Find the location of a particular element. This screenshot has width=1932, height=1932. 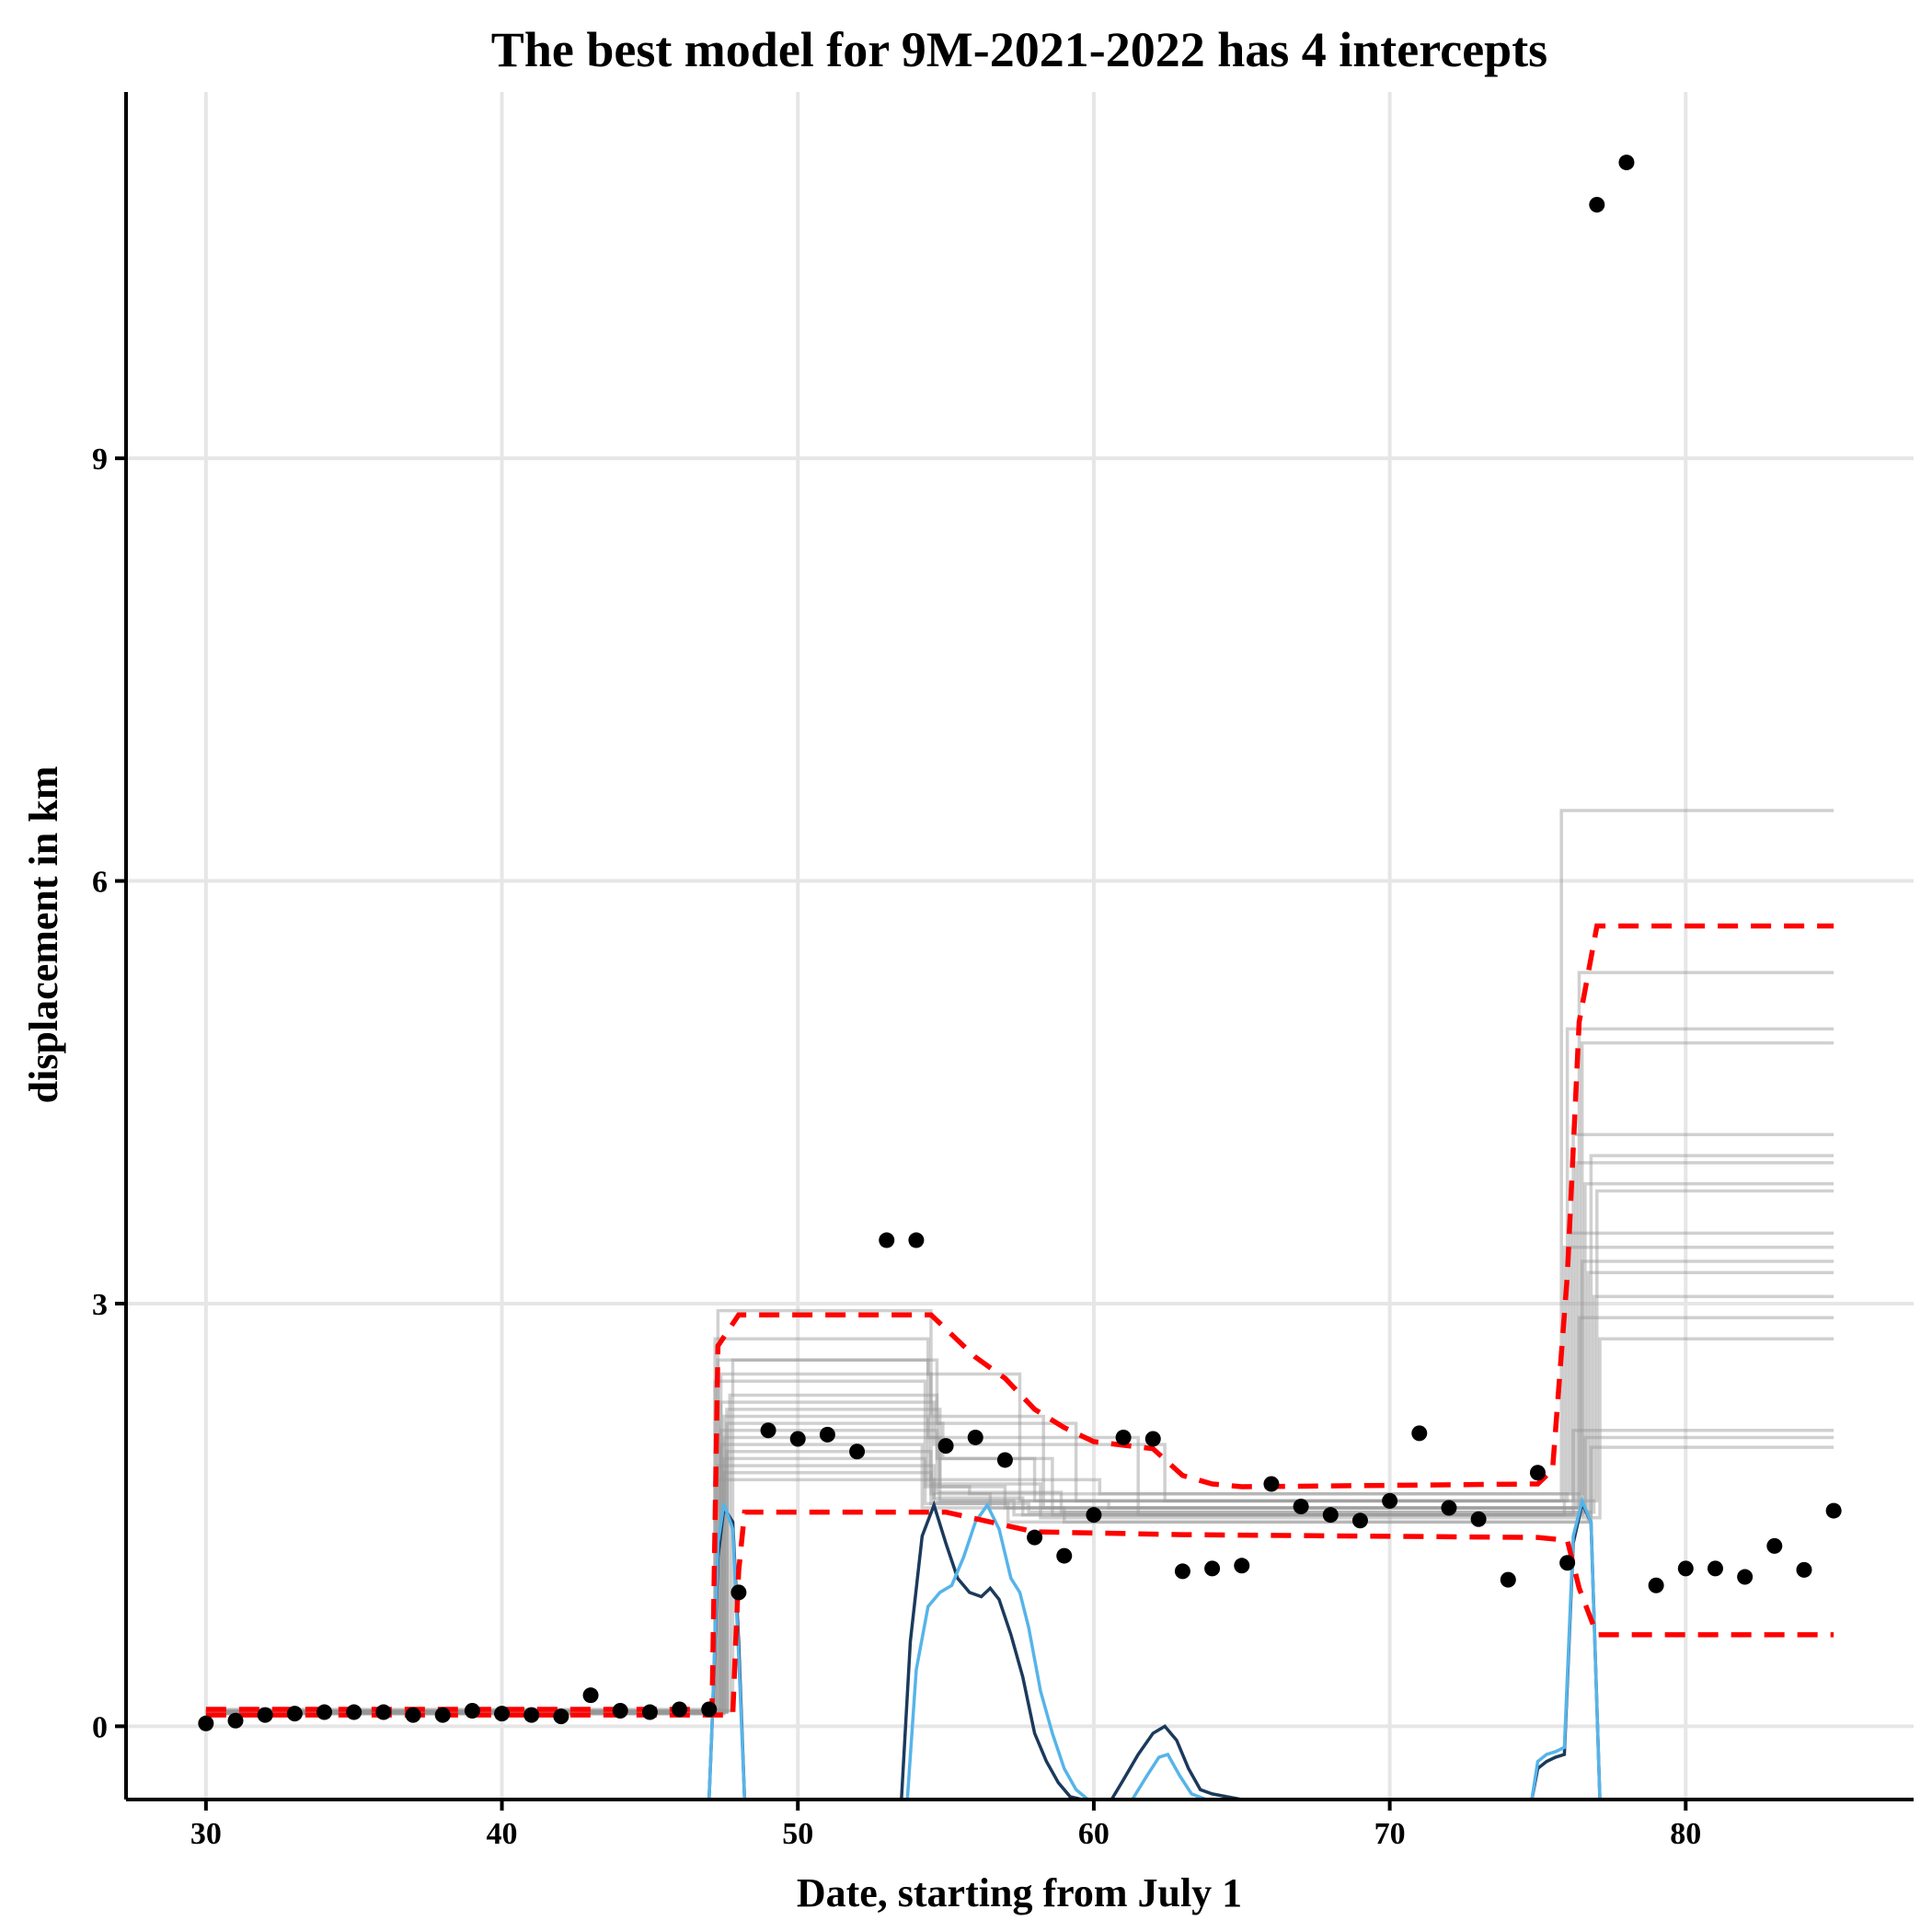

x-tick-label: 40 is located at coordinates (502, 1834).